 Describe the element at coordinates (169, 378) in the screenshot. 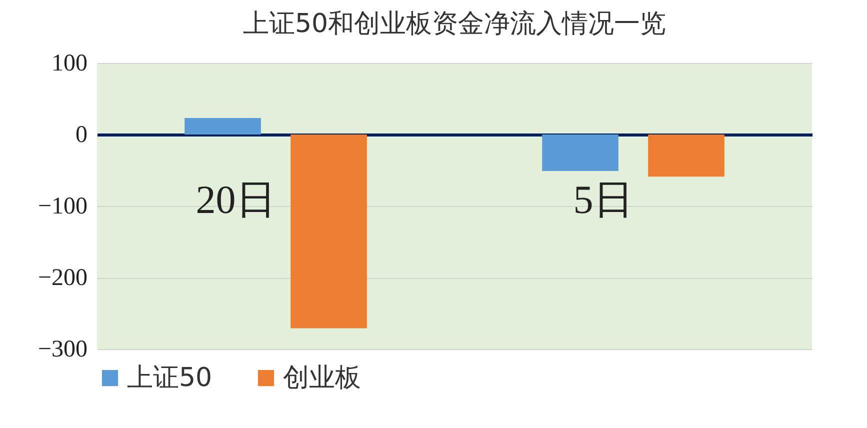

I see `legend-label: 上证50` at that location.